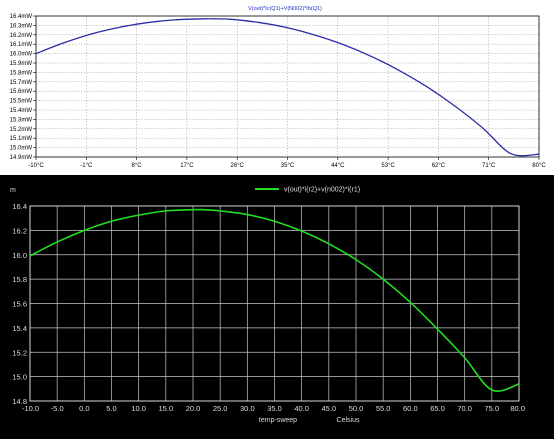 The height and width of the screenshot is (439, 554). What do you see at coordinates (437, 408) in the screenshot?
I see `bottom-x-tick-label: 65.0` at bounding box center [437, 408].